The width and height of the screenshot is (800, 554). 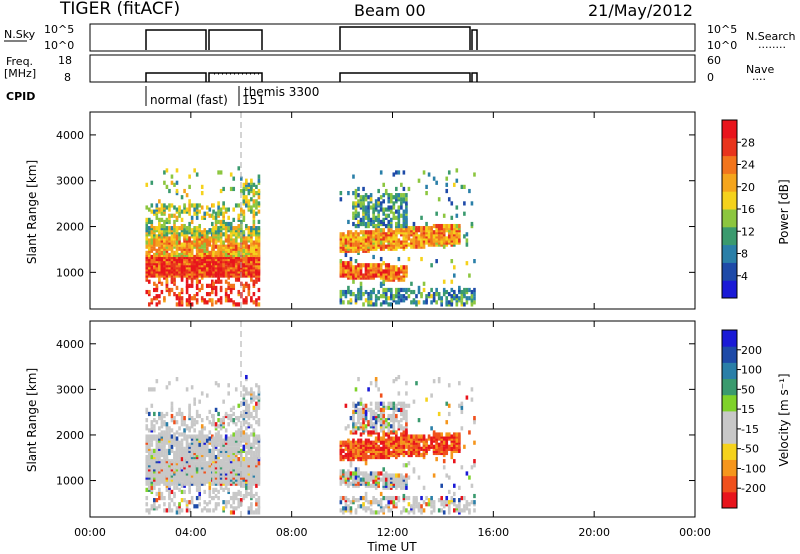 I want to click on velocity-colorbar-outline, so click(x=729, y=419).